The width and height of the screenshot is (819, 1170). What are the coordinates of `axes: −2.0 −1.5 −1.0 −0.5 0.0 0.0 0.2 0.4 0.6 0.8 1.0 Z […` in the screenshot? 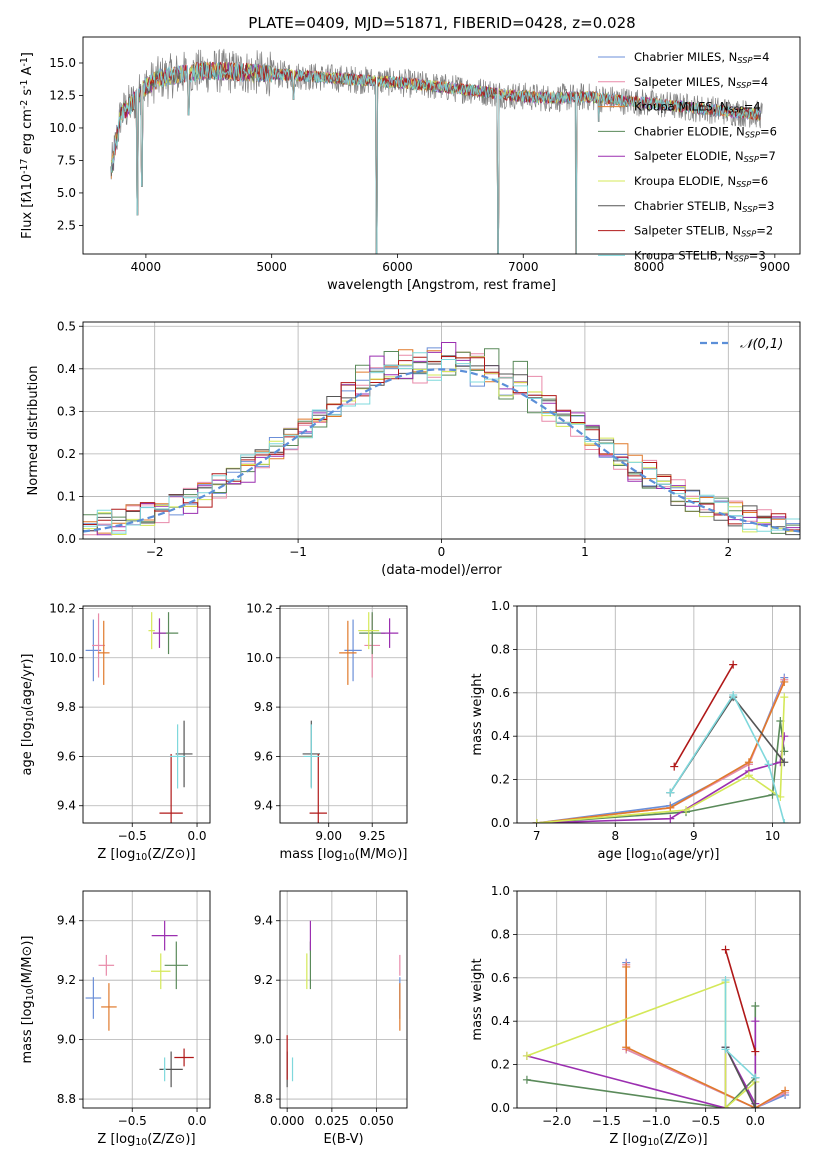 It's located at (635, 1016).